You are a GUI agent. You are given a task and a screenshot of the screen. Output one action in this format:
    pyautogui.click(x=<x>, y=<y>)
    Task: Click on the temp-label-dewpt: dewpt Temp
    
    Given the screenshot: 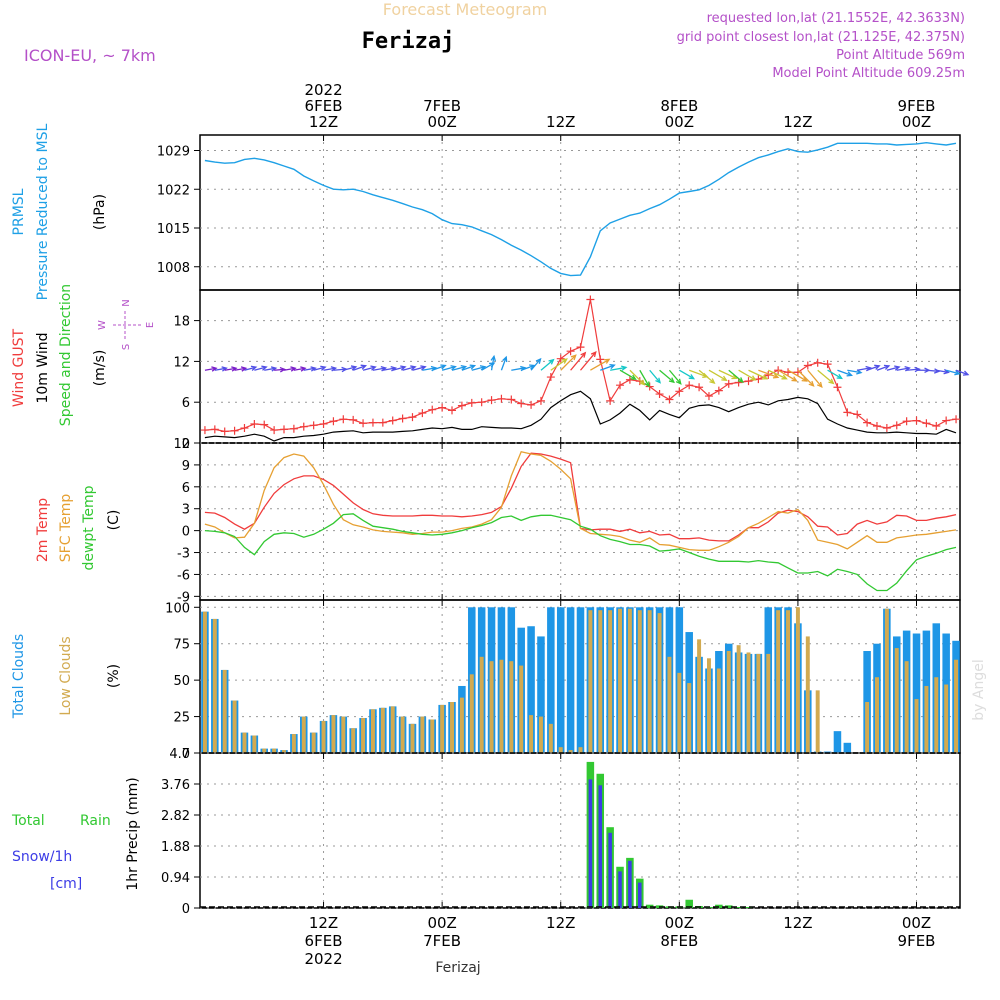 What is the action you would take?
    pyautogui.click(x=89, y=527)
    